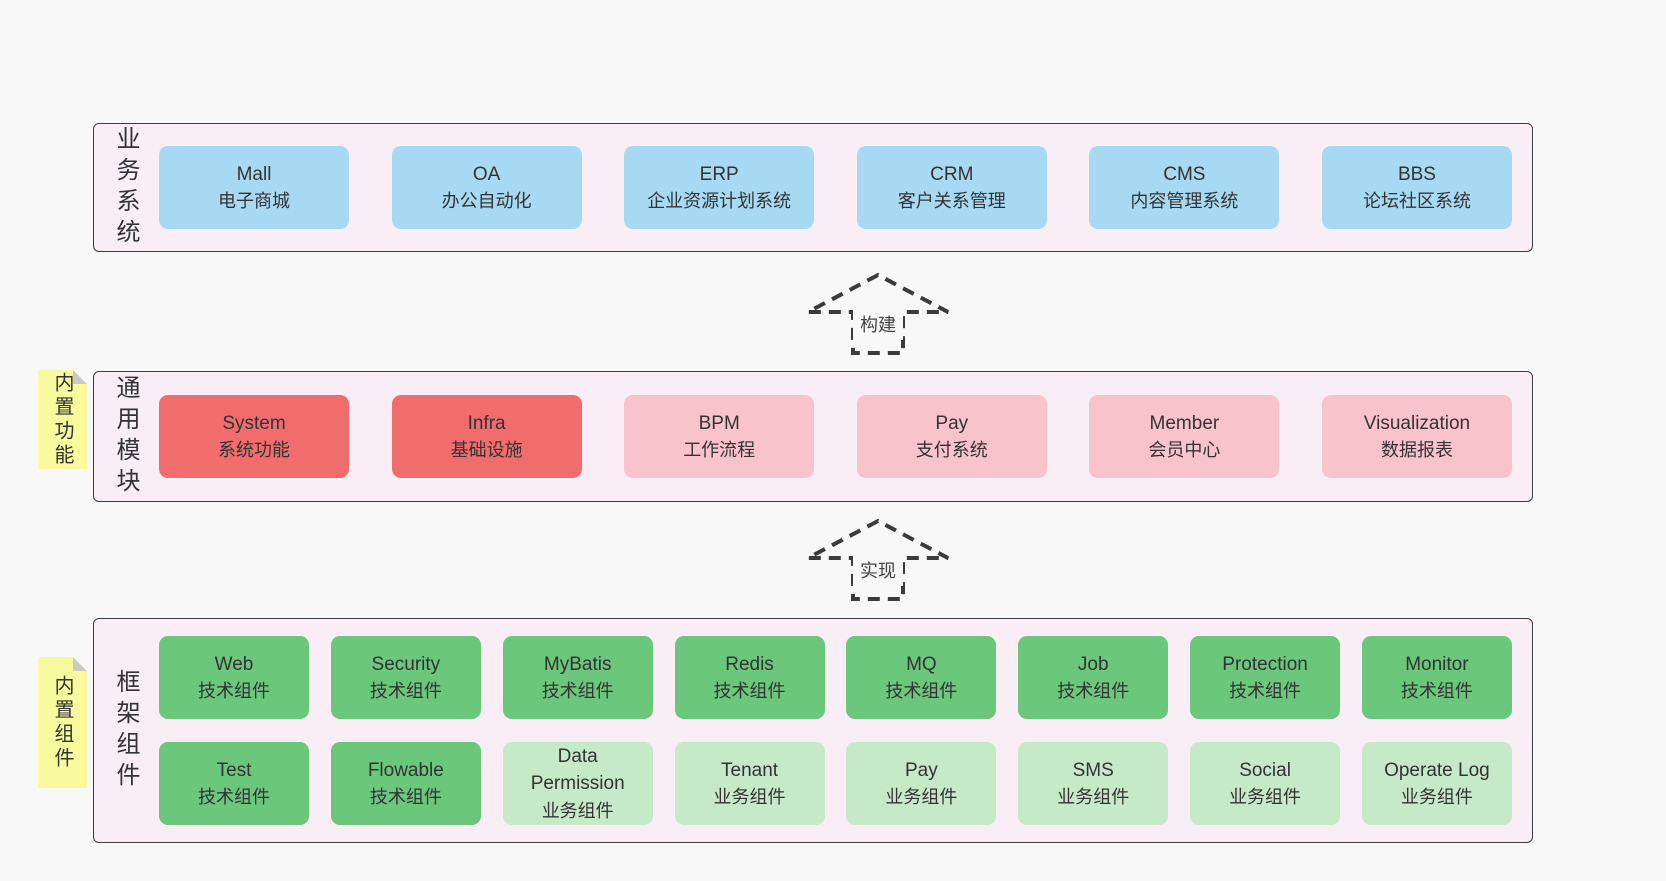 Image resolution: width=1666 pixels, height=881 pixels. What do you see at coordinates (749, 677) in the screenshot?
I see `box-redis: Redis 技术组件` at bounding box center [749, 677].